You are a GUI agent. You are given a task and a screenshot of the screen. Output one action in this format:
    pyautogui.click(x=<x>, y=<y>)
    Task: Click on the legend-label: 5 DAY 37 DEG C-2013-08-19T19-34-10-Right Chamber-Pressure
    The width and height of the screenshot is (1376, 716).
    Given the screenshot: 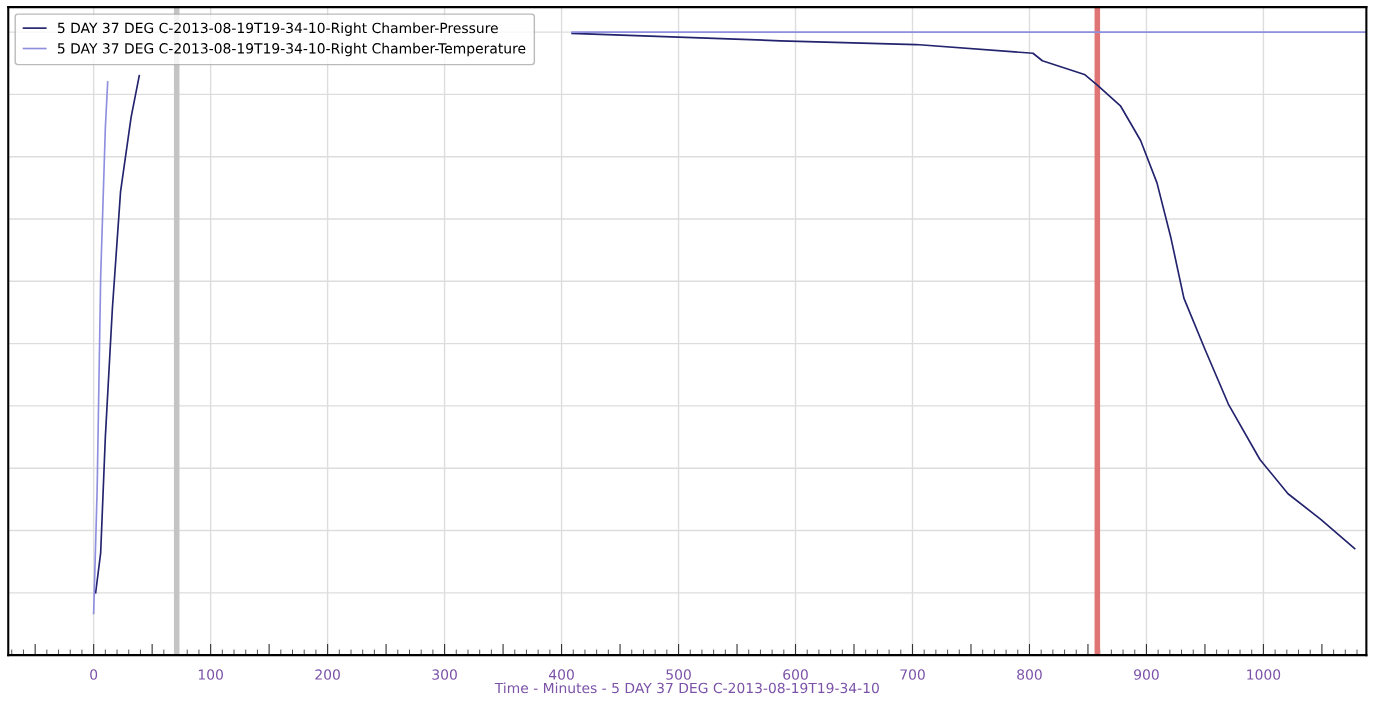 What is the action you would take?
    pyautogui.click(x=277, y=29)
    